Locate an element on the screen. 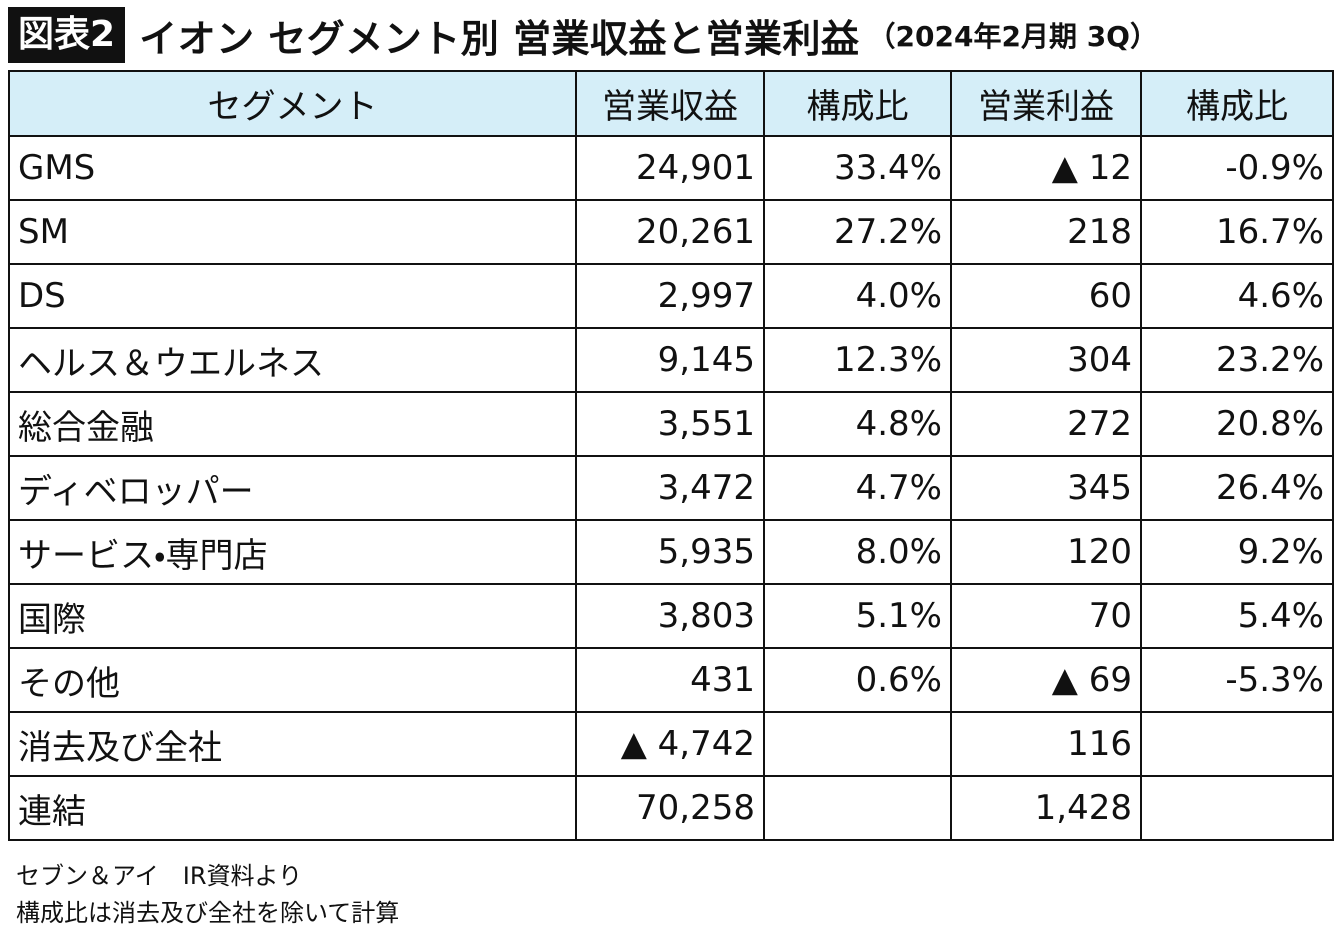 The image size is (1340, 937). table-cell: 3,551 is located at coordinates (670, 424).